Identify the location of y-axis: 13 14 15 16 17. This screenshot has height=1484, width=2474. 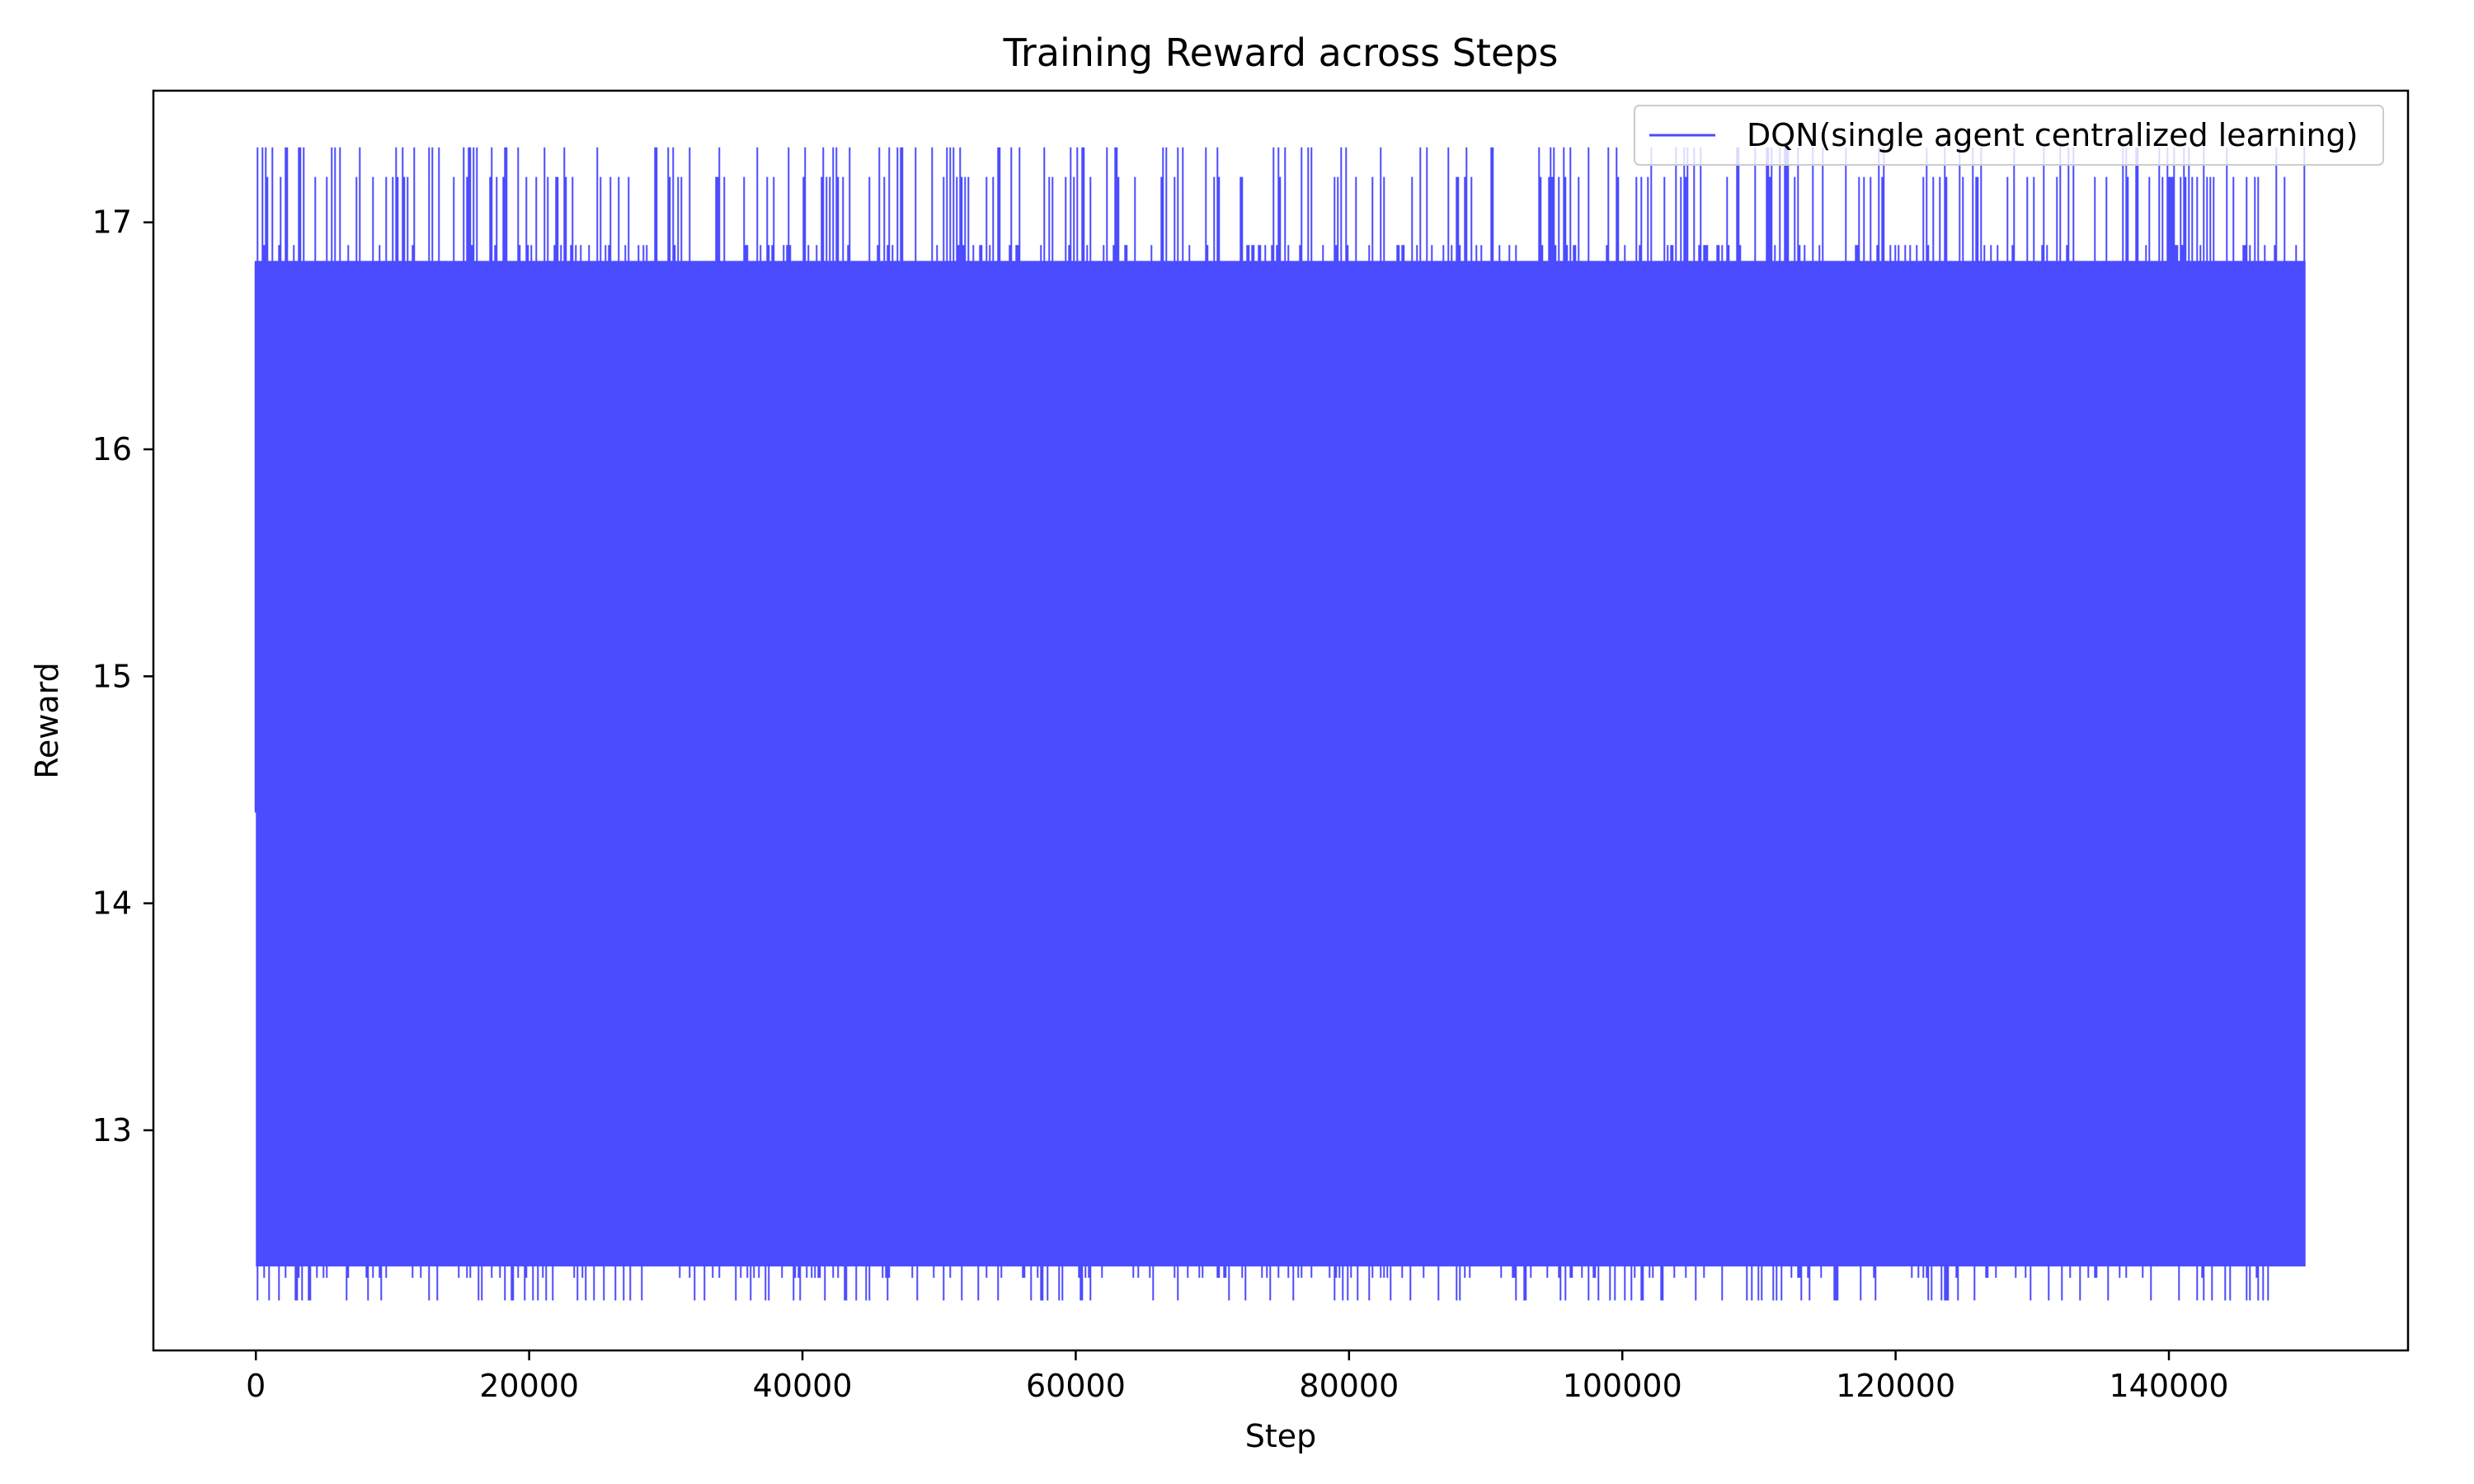
(122, 676).